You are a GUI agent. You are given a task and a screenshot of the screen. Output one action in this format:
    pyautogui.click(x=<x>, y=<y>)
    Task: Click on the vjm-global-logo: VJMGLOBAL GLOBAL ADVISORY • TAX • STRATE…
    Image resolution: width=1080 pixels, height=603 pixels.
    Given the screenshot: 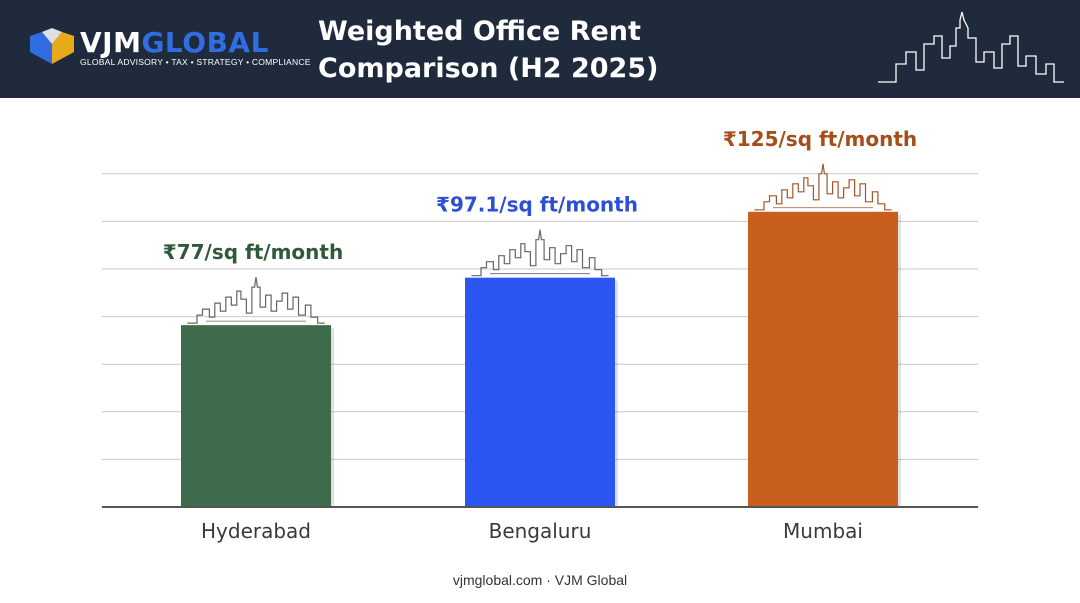 What is the action you would take?
    pyautogui.click(x=169, y=50)
    